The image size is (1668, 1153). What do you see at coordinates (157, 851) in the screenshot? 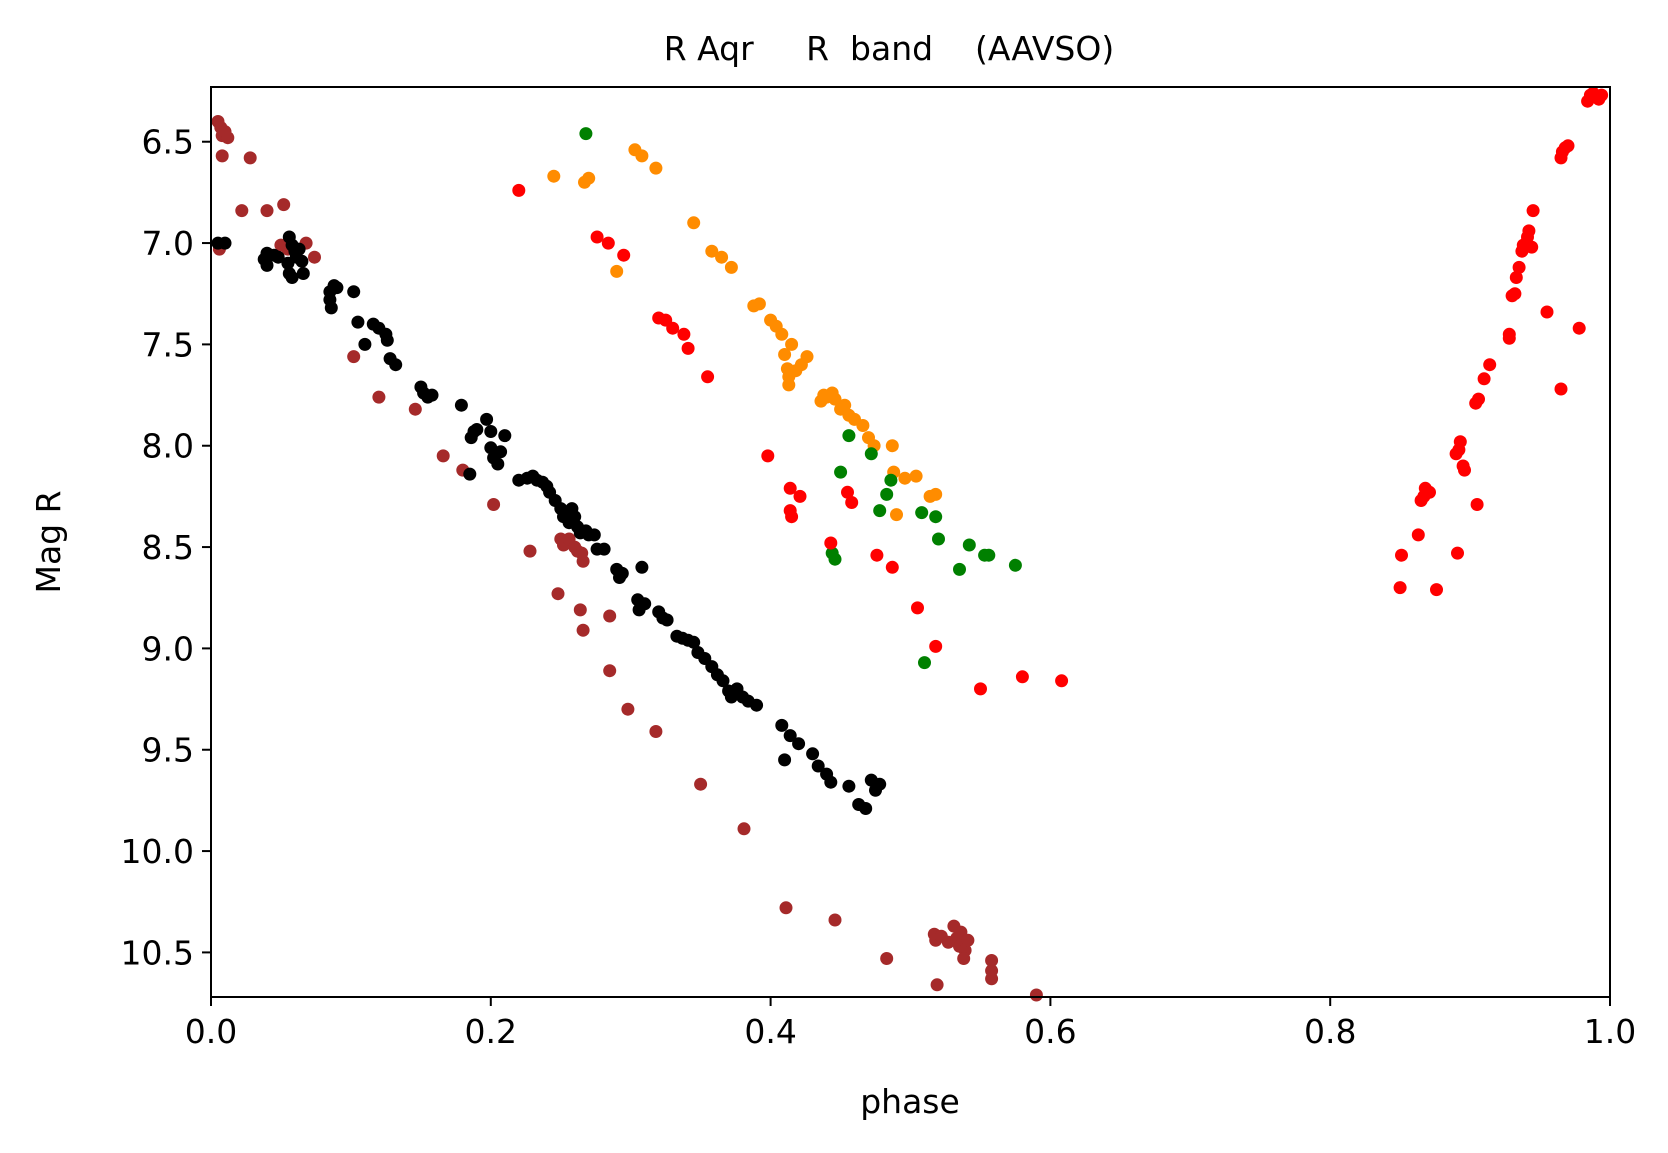
I see `y-tick-label: 10.0` at bounding box center [157, 851].